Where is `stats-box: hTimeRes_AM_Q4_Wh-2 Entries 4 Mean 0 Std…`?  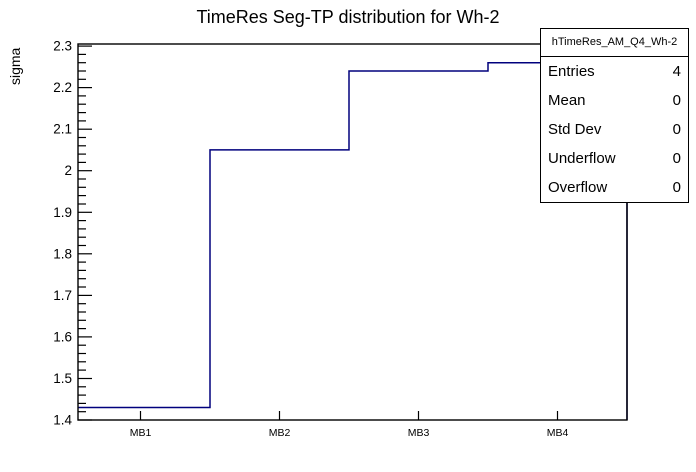 stats-box: hTimeRes_AM_Q4_Wh-2 Entries 4 Mean 0 Std… is located at coordinates (614, 115).